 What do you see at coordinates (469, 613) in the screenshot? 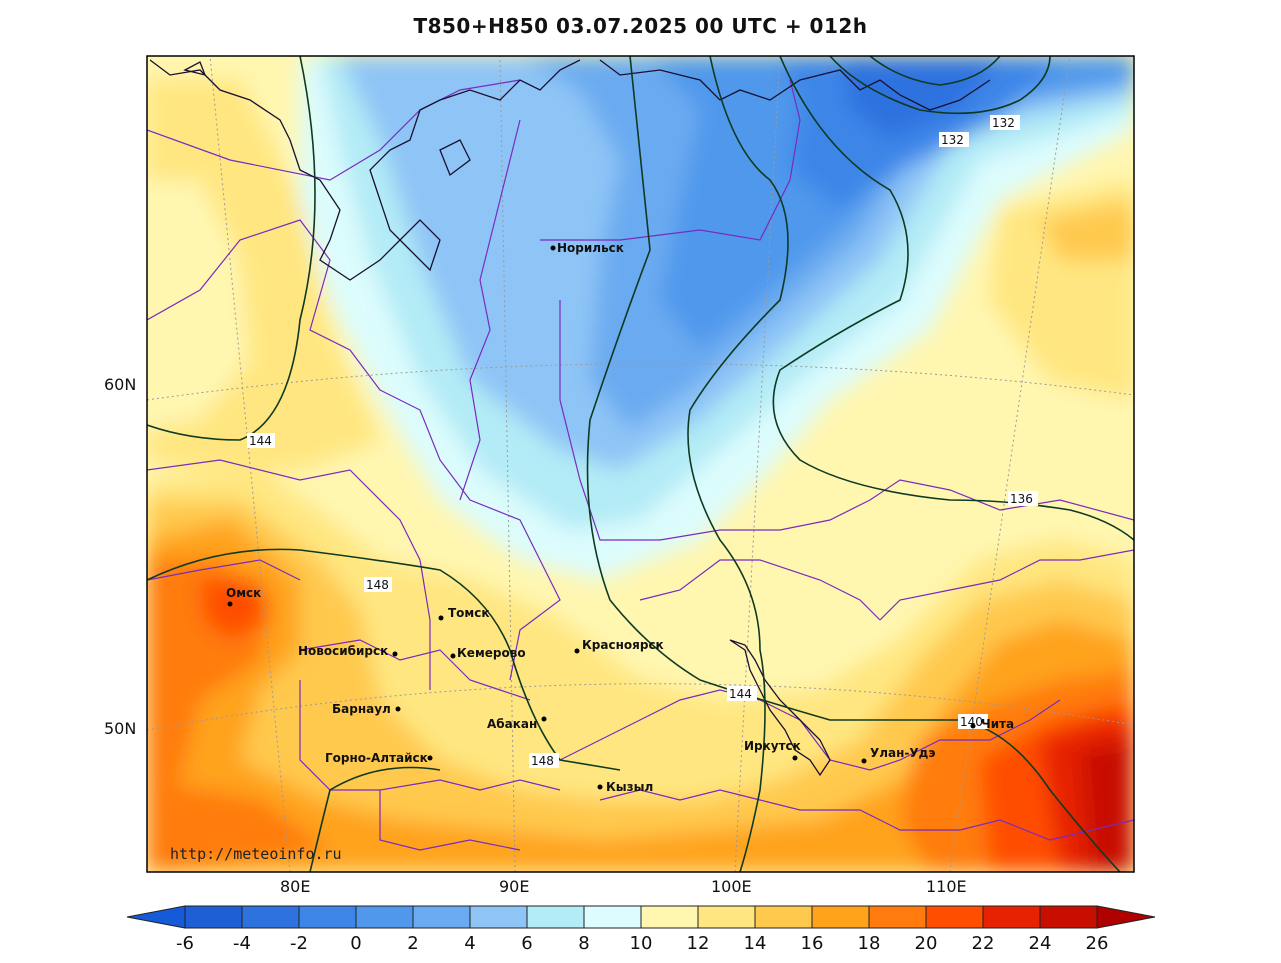
I see `city-label-tomsk: Томск` at bounding box center [469, 613].